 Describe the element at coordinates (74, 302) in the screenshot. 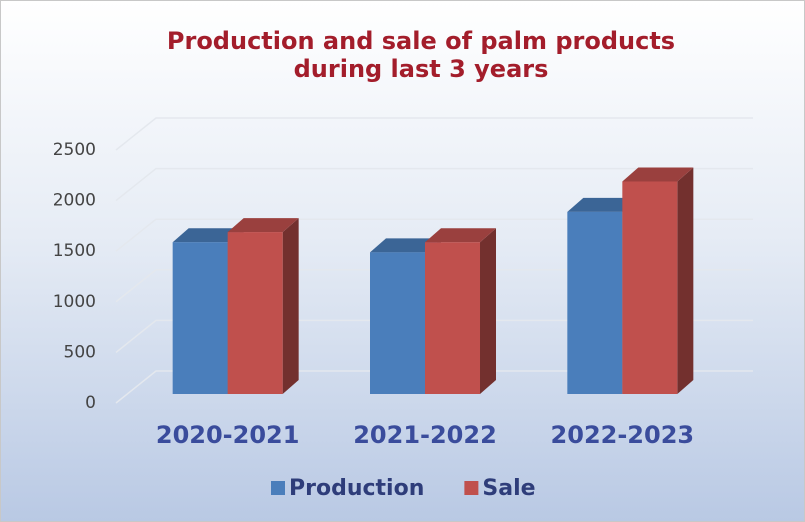

I see `y-tick-label: 1000` at that location.